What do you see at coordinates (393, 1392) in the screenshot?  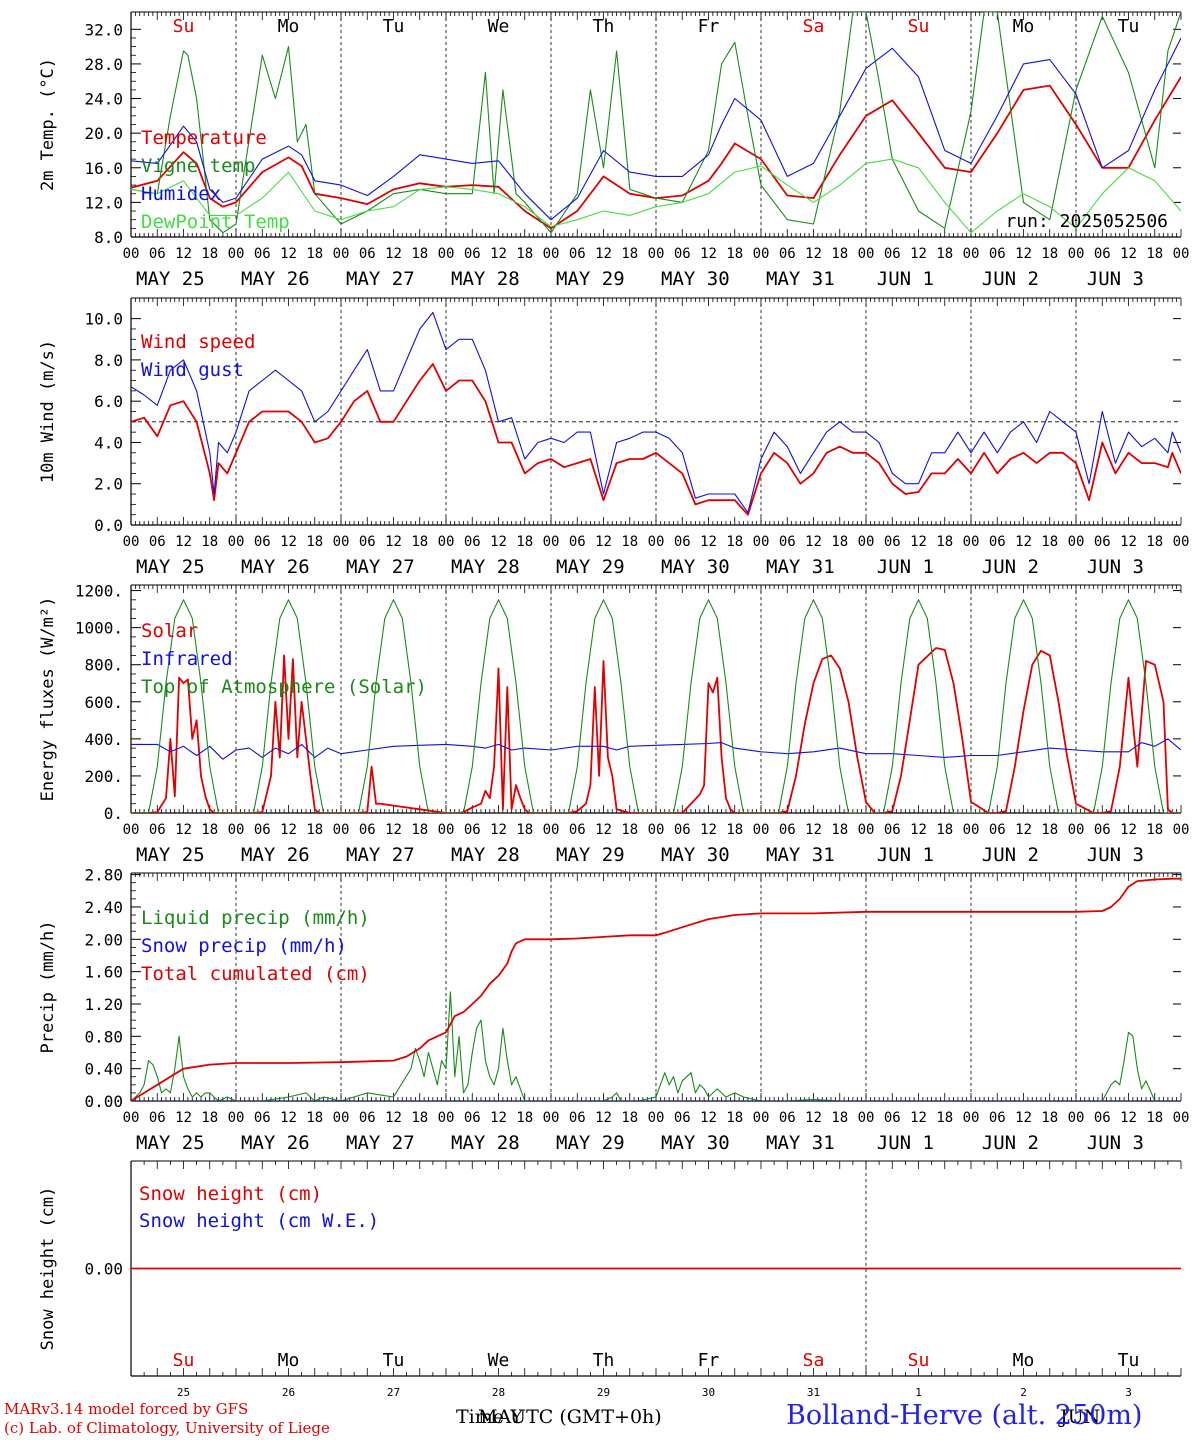 I see `day-number-label: 27` at bounding box center [393, 1392].